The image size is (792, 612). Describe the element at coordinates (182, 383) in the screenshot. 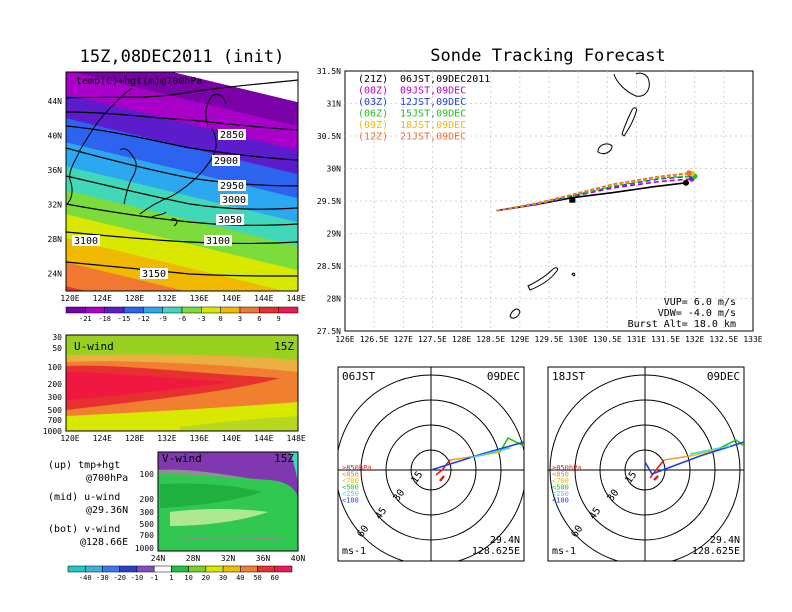

I see `uwind-frame` at that location.